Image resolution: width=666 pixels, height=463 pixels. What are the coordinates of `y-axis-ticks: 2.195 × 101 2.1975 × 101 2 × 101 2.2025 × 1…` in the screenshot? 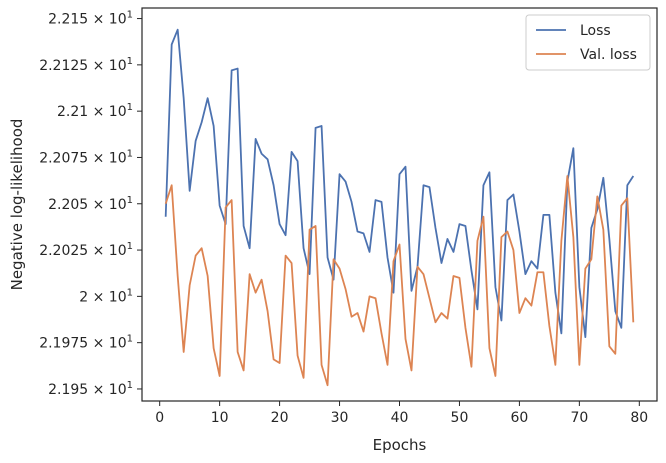 It's located at (90, 204).